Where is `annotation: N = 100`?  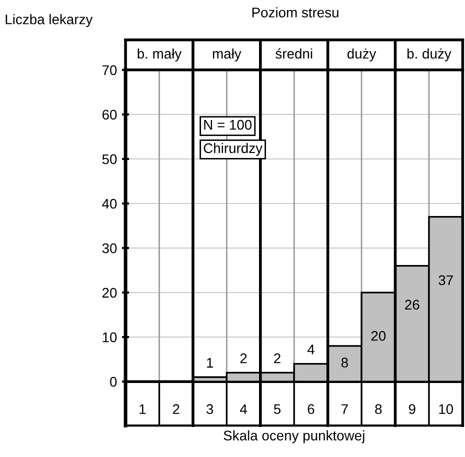
annotation: N = 100 is located at coordinates (228, 125).